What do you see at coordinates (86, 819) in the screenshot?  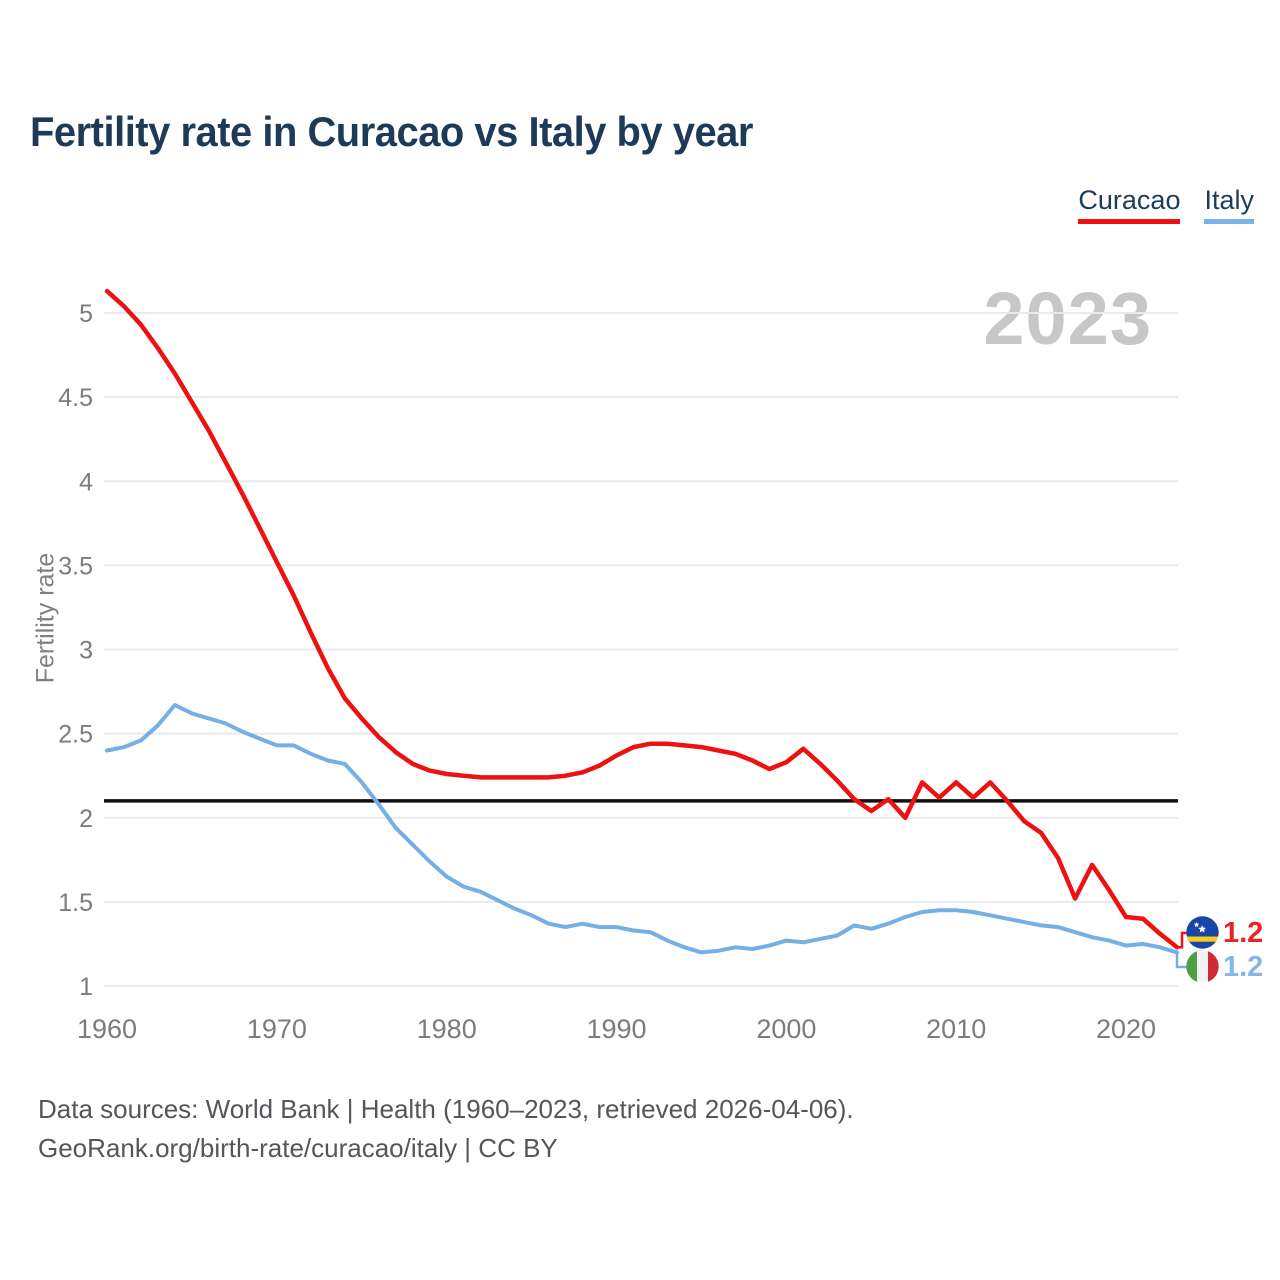 I see `y-tick-label: 2` at bounding box center [86, 819].